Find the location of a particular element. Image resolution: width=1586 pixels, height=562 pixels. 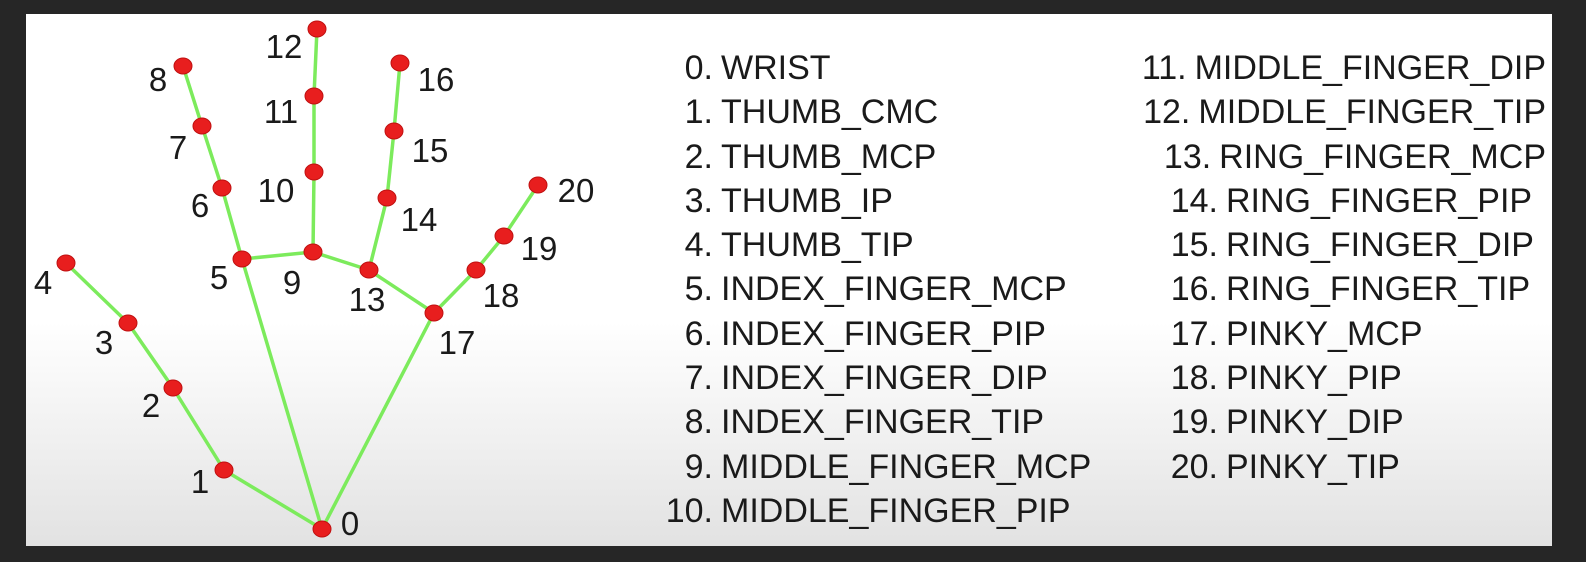

legend-index: 16. is located at coordinates (1194, 289).